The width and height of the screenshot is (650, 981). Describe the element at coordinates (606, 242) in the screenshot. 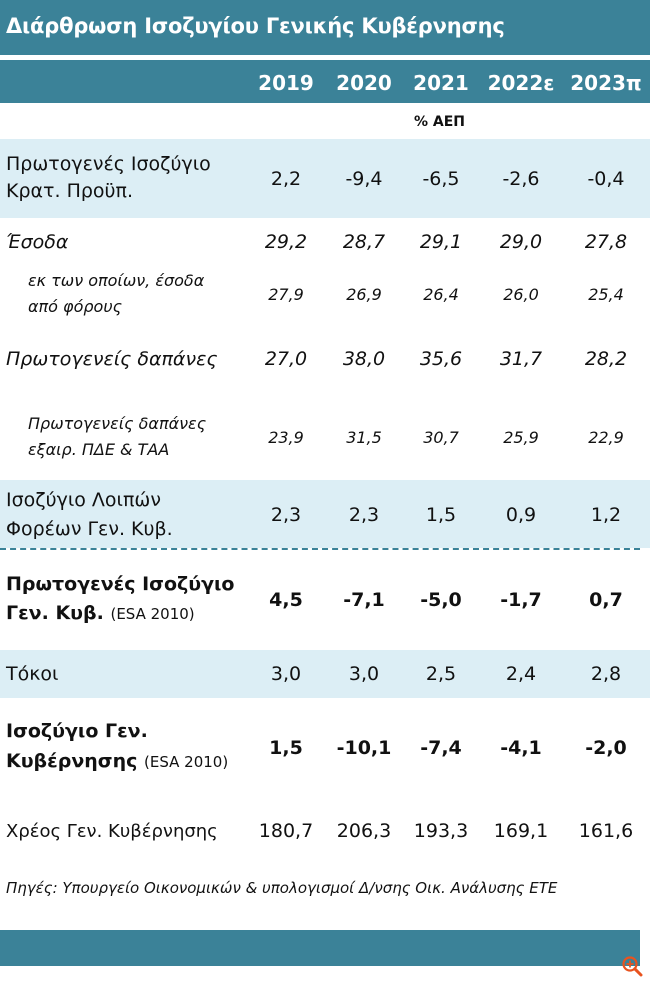

I see `cell-value: 27,8` at that location.